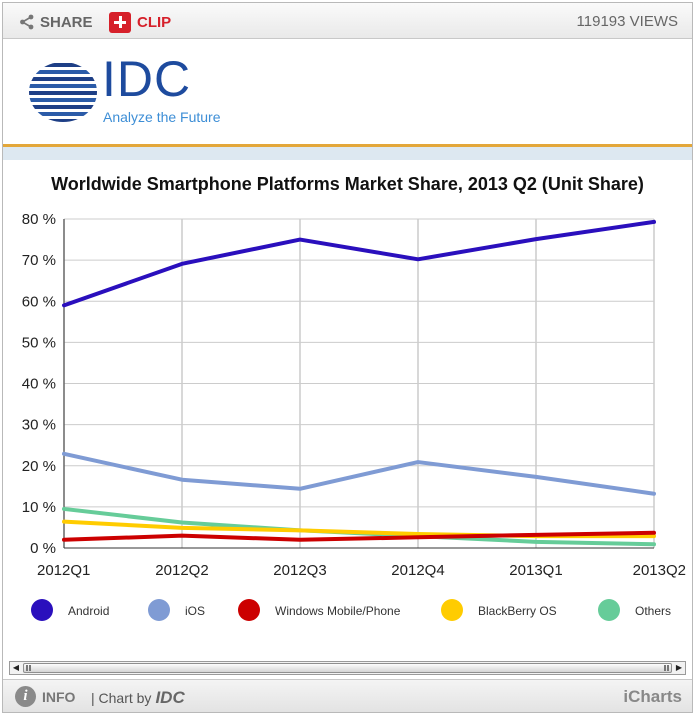  I want to click on series-line-android, so click(359, 263).